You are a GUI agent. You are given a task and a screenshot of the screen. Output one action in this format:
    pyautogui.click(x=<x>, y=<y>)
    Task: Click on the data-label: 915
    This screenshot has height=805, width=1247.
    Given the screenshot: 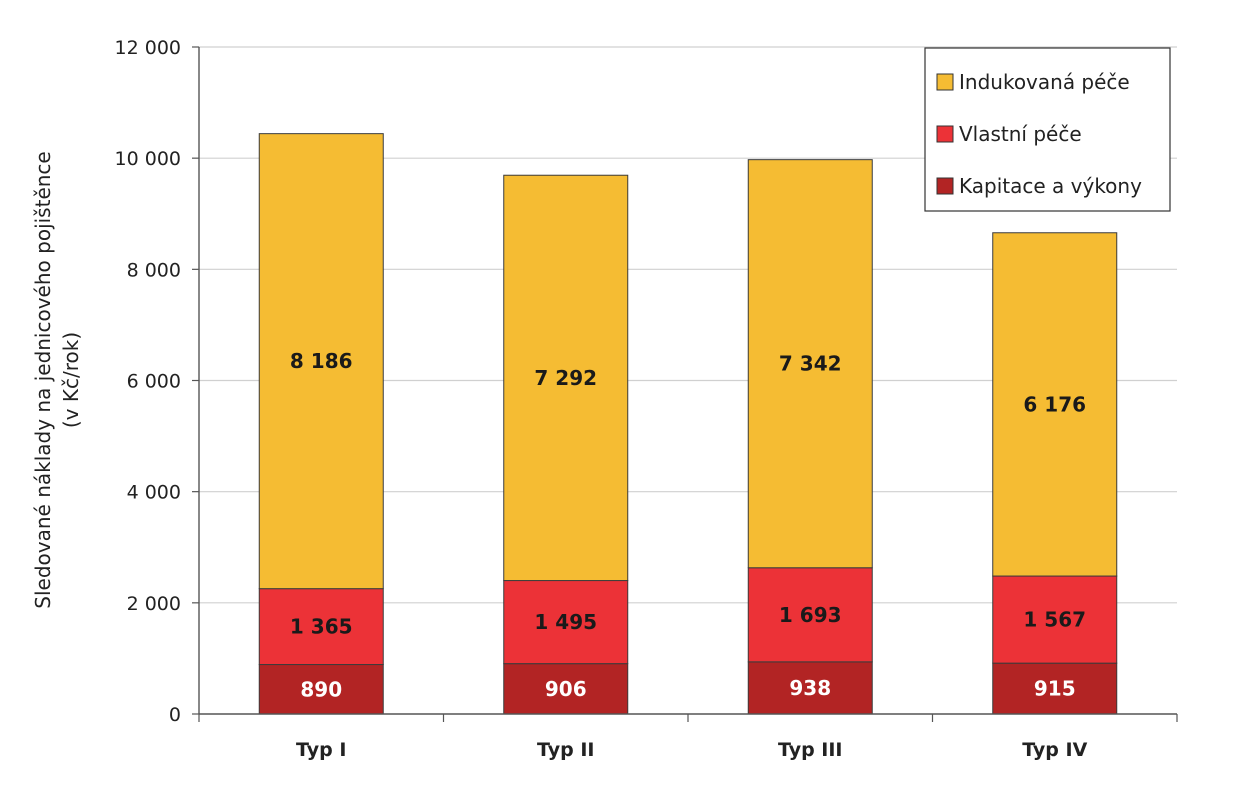 What is the action you would take?
    pyautogui.click(x=1055, y=689)
    